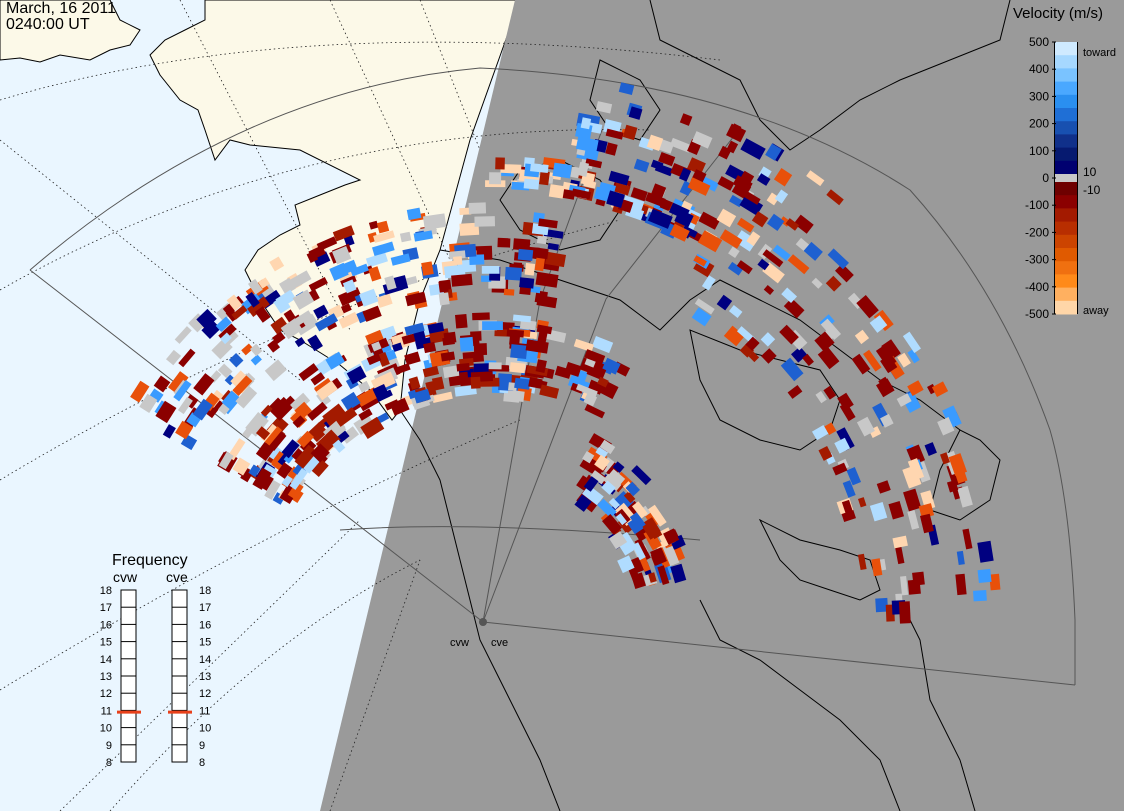 The image size is (1124, 811). What do you see at coordinates (109, 763) in the screenshot?
I see `frequency-tick-left: 8` at bounding box center [109, 763].